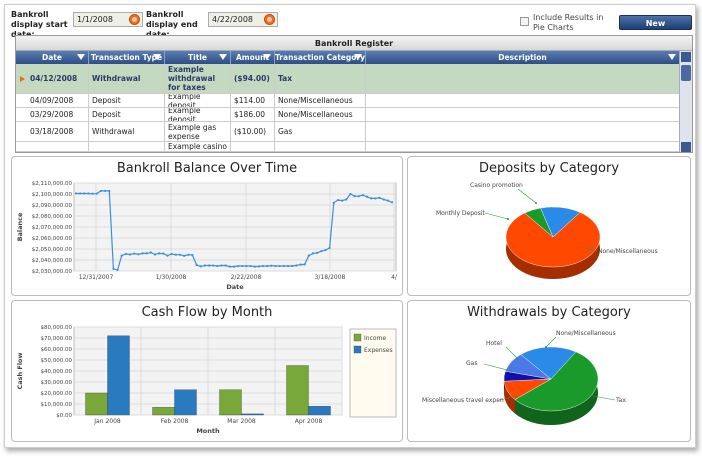 Image resolution: width=702 pixels, height=456 pixels. I want to click on col-type: Transaction Type, so click(127, 57).